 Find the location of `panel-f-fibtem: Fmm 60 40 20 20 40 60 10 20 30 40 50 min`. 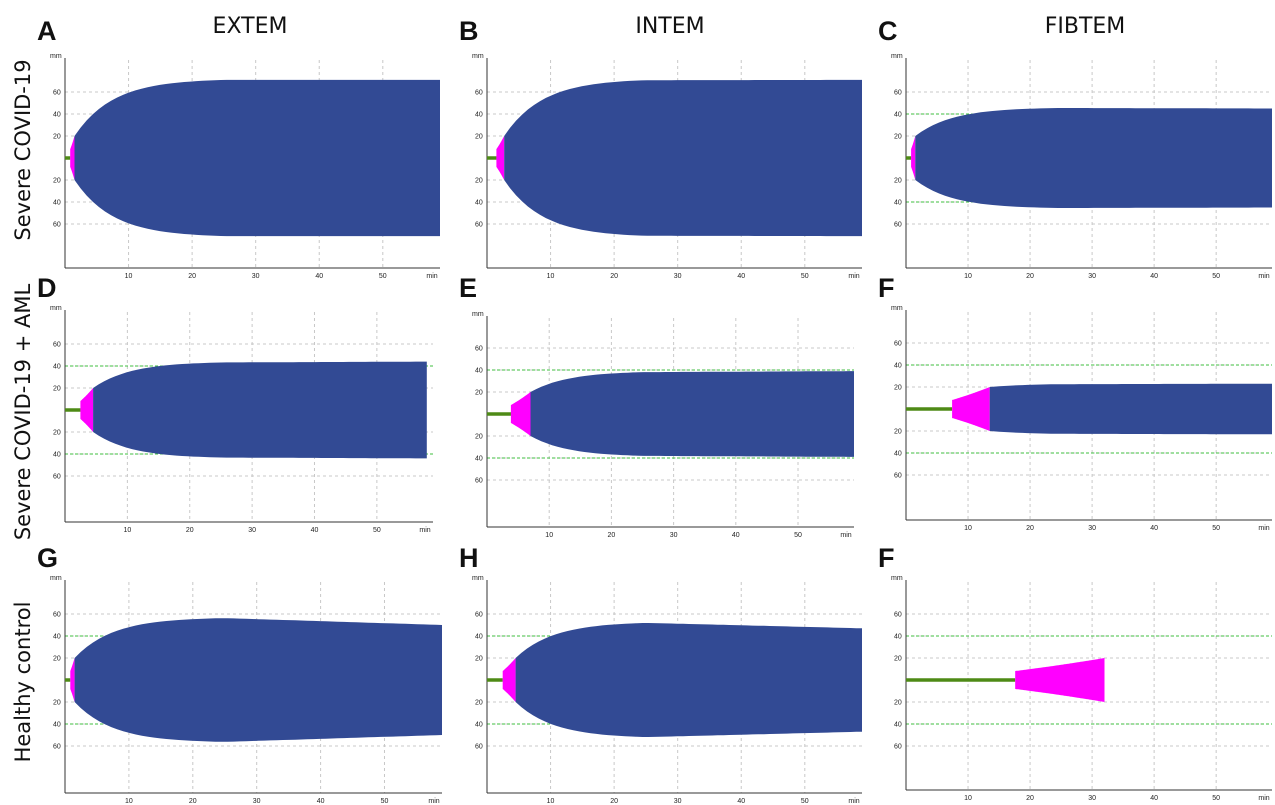

panel-f-fibtem: Fmm 60 40 20 20 40 60 10 20 30 40 50 min is located at coordinates (1075, 402).